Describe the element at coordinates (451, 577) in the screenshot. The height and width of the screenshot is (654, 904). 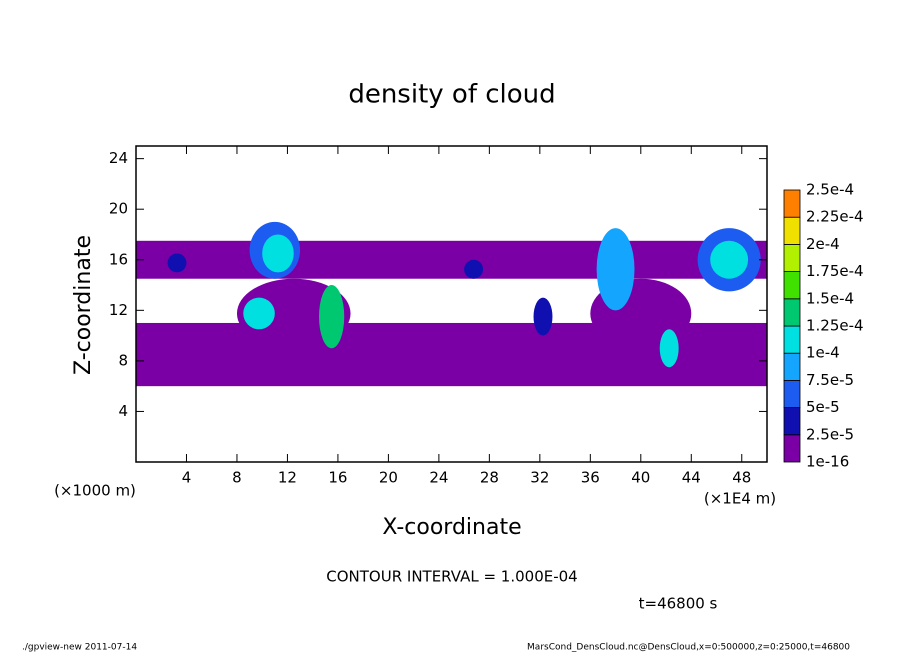
I see `annotation: CONTOUR INTERVAL = 1.000E-04` at that location.